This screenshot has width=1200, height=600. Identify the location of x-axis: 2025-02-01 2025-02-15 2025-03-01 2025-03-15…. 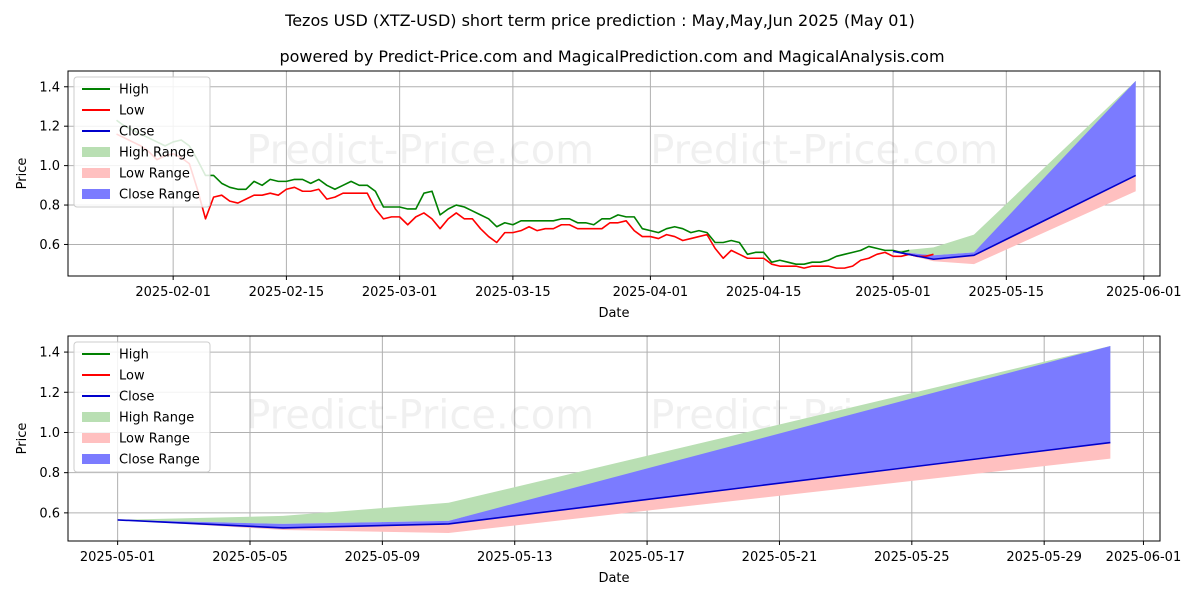
(658, 288).